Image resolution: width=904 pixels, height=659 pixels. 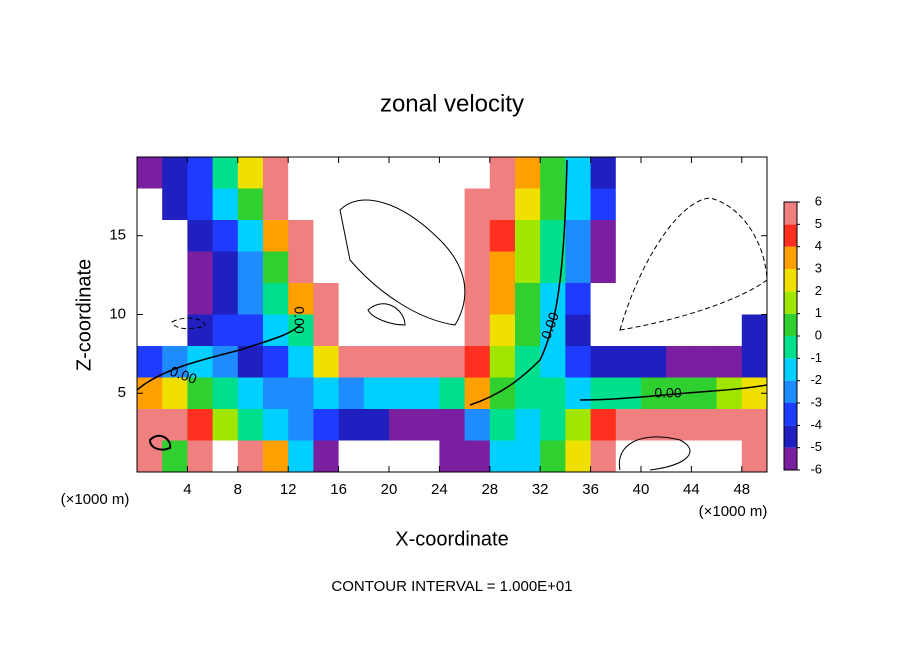 What do you see at coordinates (818, 200) in the screenshot?
I see `colorbar-tick-label: 6` at bounding box center [818, 200].